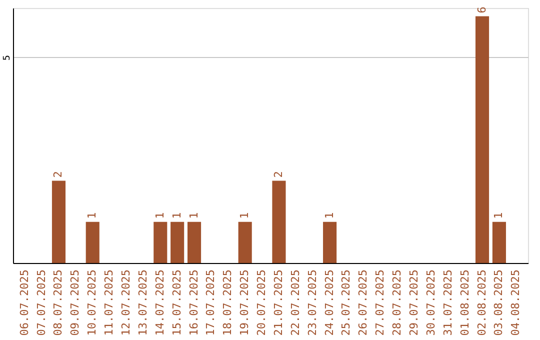 This screenshot has width=540, height=340. Describe the element at coordinates (41, 303) in the screenshot. I see `x-tick-label: 07.07.2025` at that location.